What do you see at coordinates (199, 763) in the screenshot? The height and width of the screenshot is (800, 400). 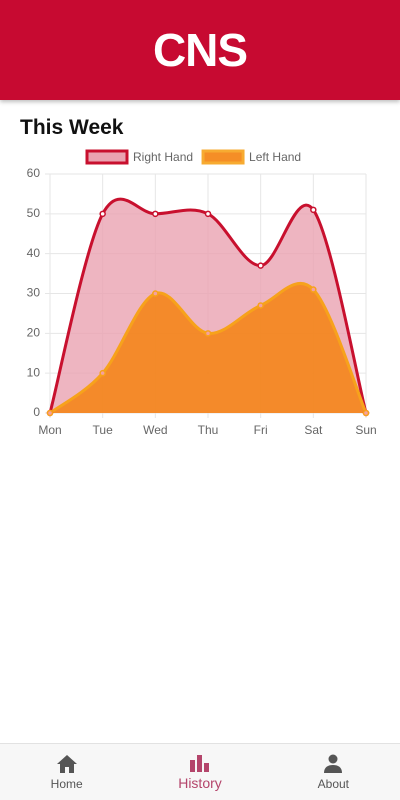 I see `history-icon` at bounding box center [199, 763].